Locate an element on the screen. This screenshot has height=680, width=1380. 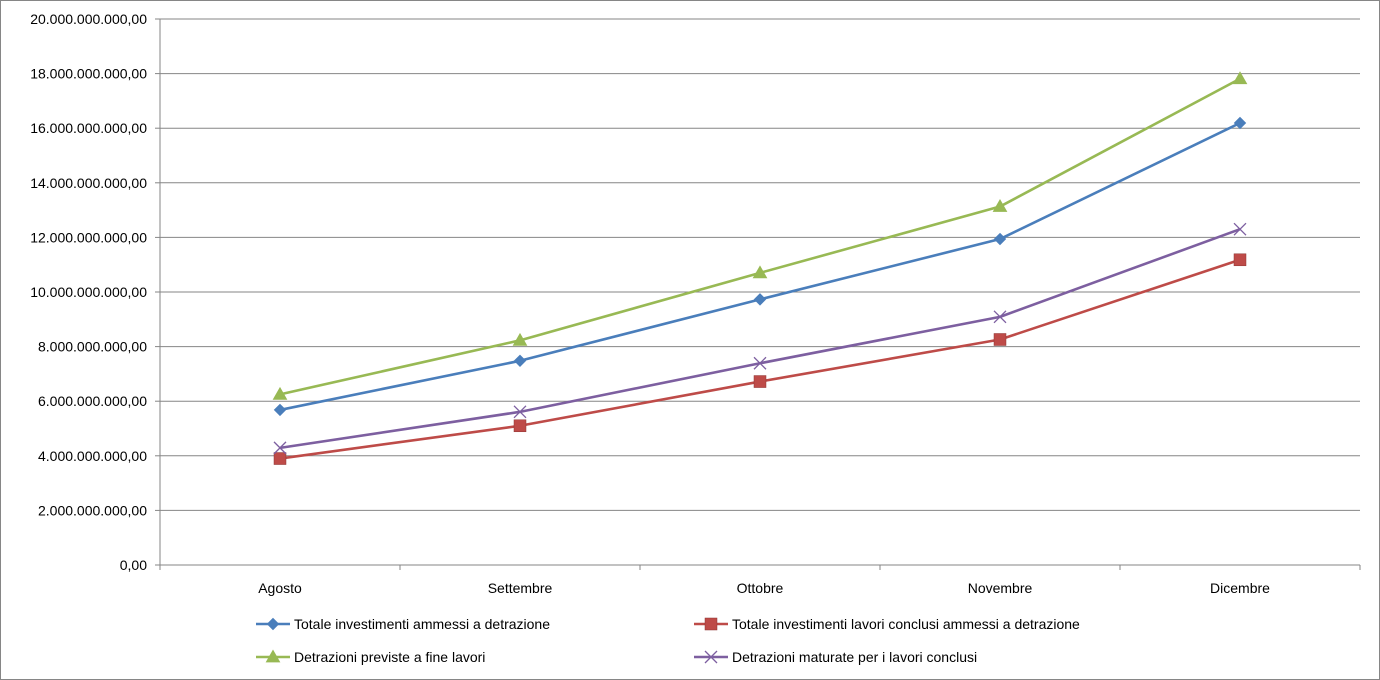
x-tick-label: Agosto is located at coordinates (280, 588).